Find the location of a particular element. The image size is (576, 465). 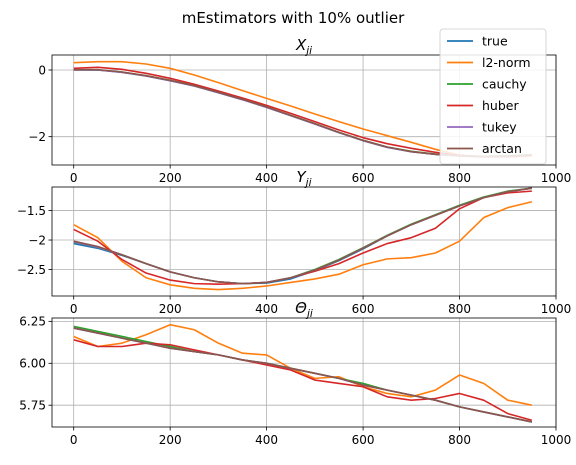

subplot-title-base: Y is located at coordinates (301, 177).